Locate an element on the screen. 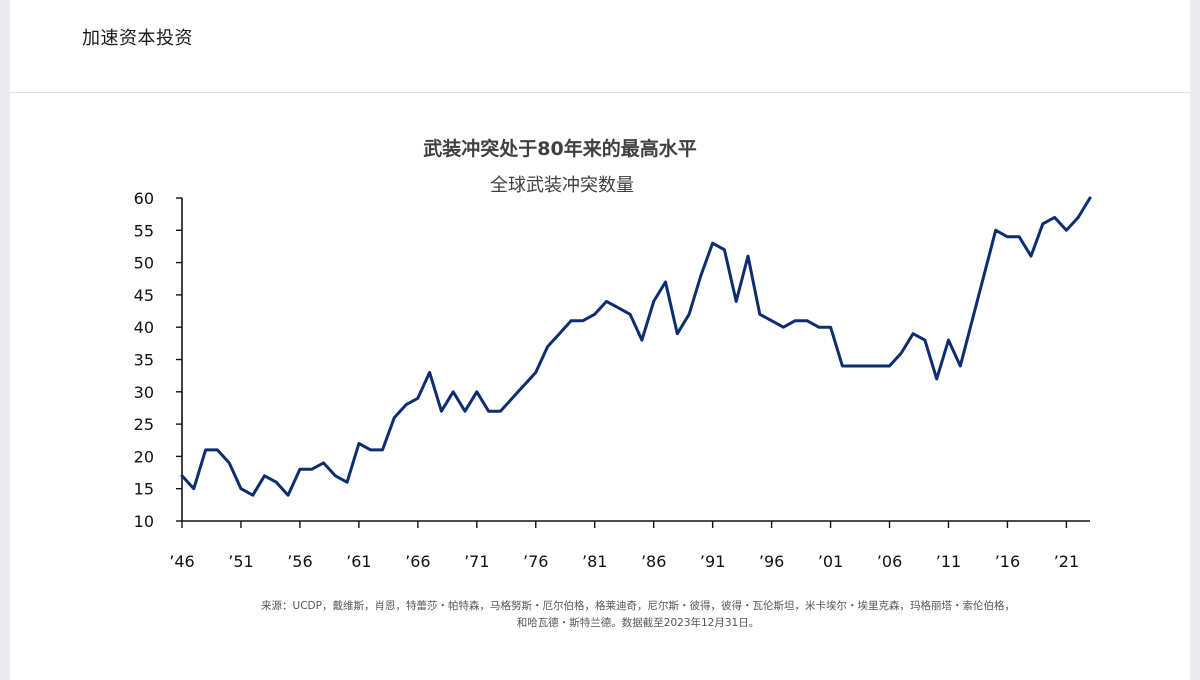  y-tick-label: 35 is located at coordinates (144, 360).